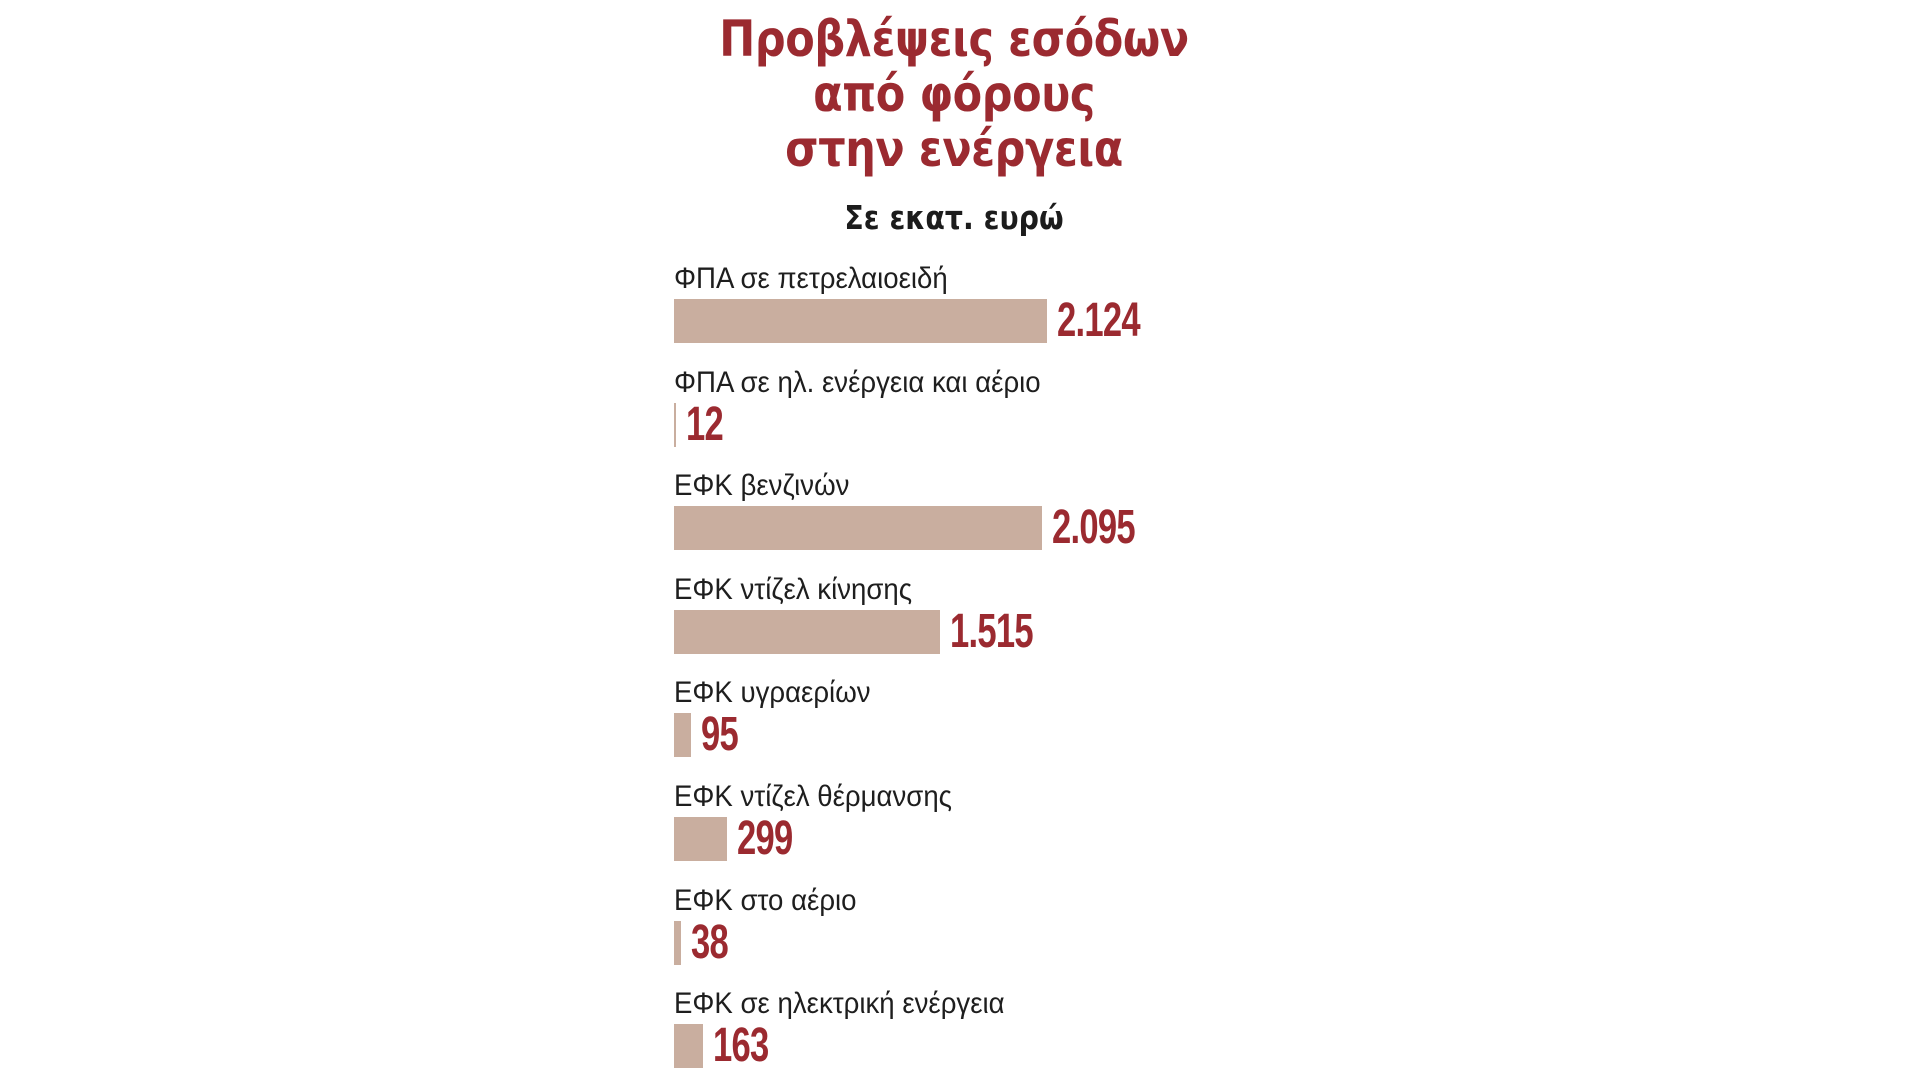 The height and width of the screenshot is (1091, 1920). What do you see at coordinates (1099, 320) in the screenshot?
I see `bar-value-label: 2.124` at bounding box center [1099, 320].